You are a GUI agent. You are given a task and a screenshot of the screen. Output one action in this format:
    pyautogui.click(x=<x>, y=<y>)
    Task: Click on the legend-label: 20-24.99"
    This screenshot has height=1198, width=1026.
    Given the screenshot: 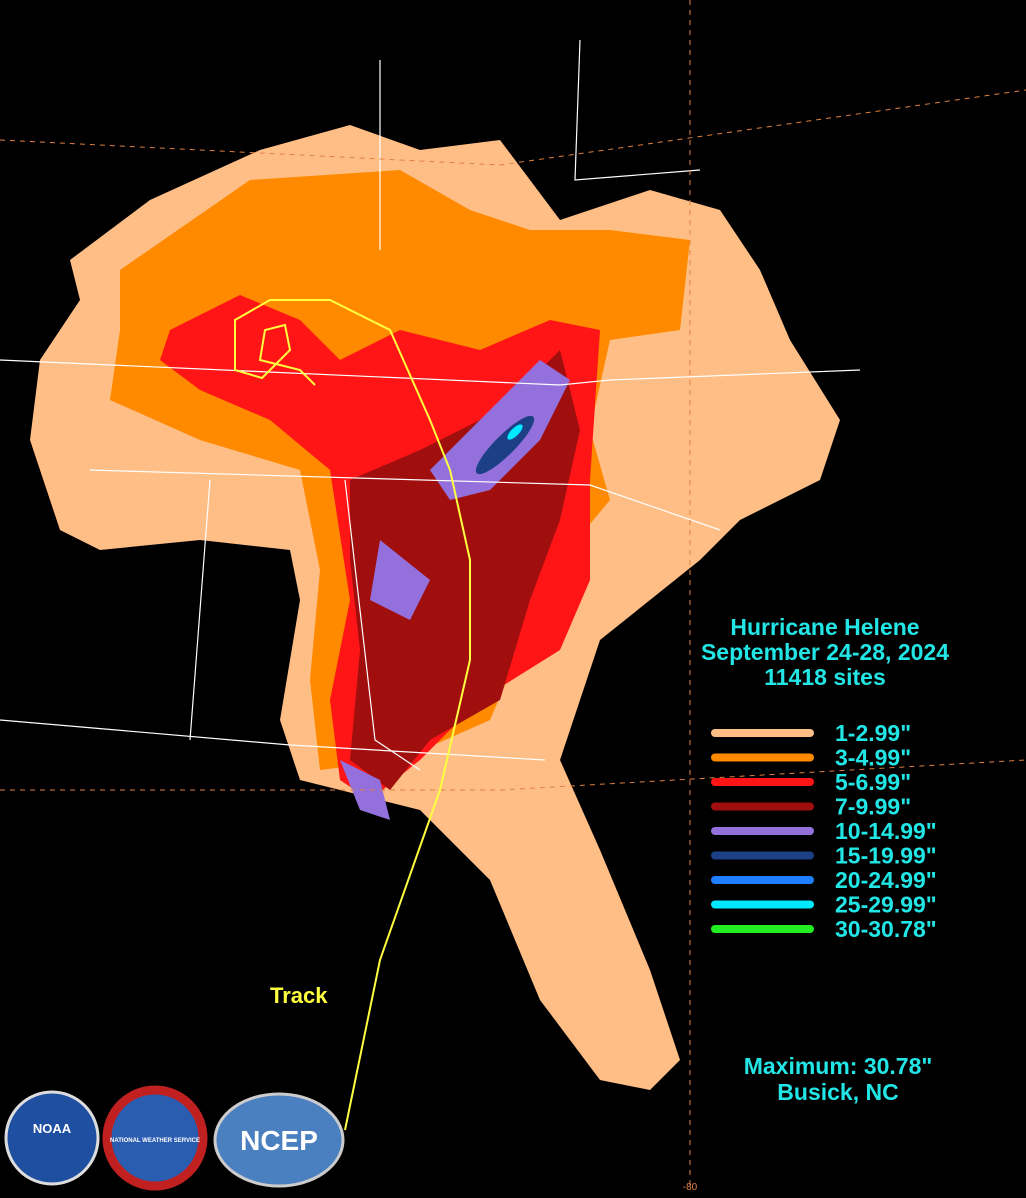 What is the action you would take?
    pyautogui.click(x=886, y=880)
    